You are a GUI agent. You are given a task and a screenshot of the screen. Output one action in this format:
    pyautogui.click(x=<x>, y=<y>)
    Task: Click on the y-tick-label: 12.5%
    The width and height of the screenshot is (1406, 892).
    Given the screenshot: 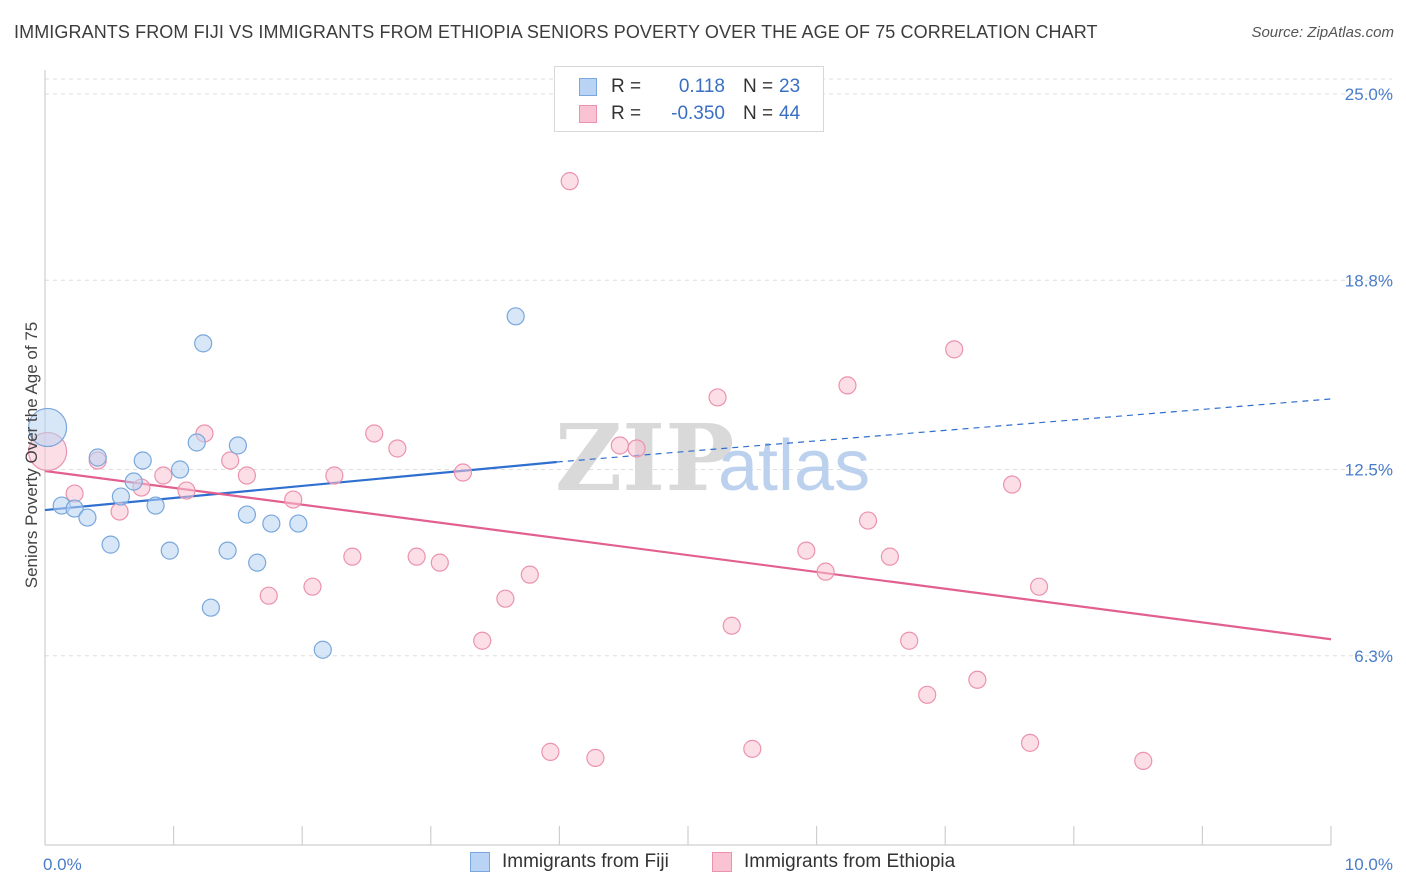 What is the action you would take?
    pyautogui.click(x=1369, y=470)
    